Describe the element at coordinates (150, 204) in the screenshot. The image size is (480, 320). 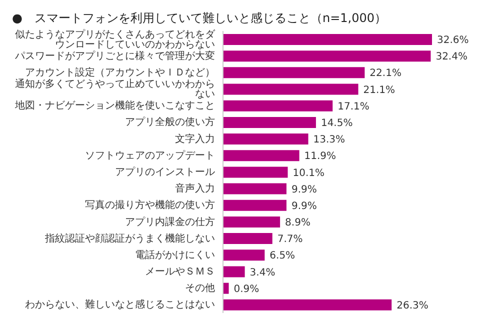
I see `y-tick-label: 写真の撮り方や機能の使い方` at that location.